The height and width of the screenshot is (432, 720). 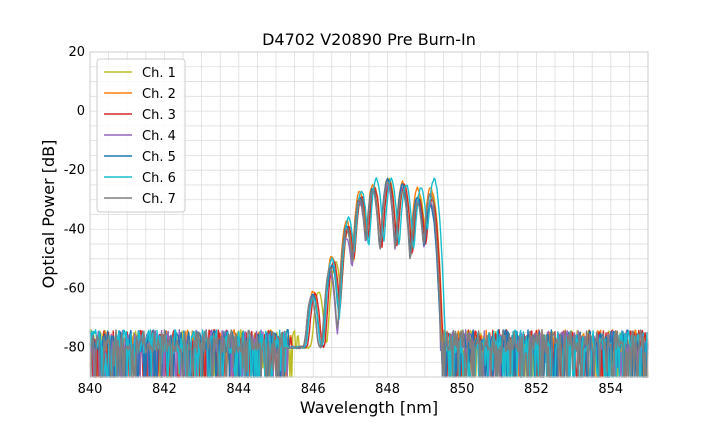 I want to click on y-tick-label: -20, so click(x=74, y=170).